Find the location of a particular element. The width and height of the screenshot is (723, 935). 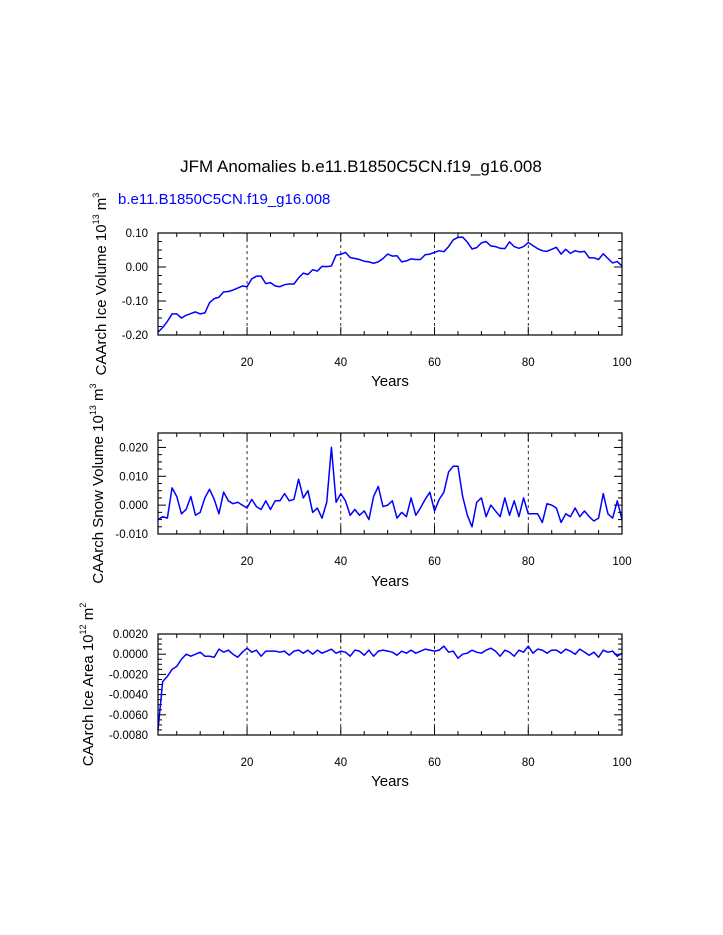

y-tick-label: -0.0080 is located at coordinates (128, 736).